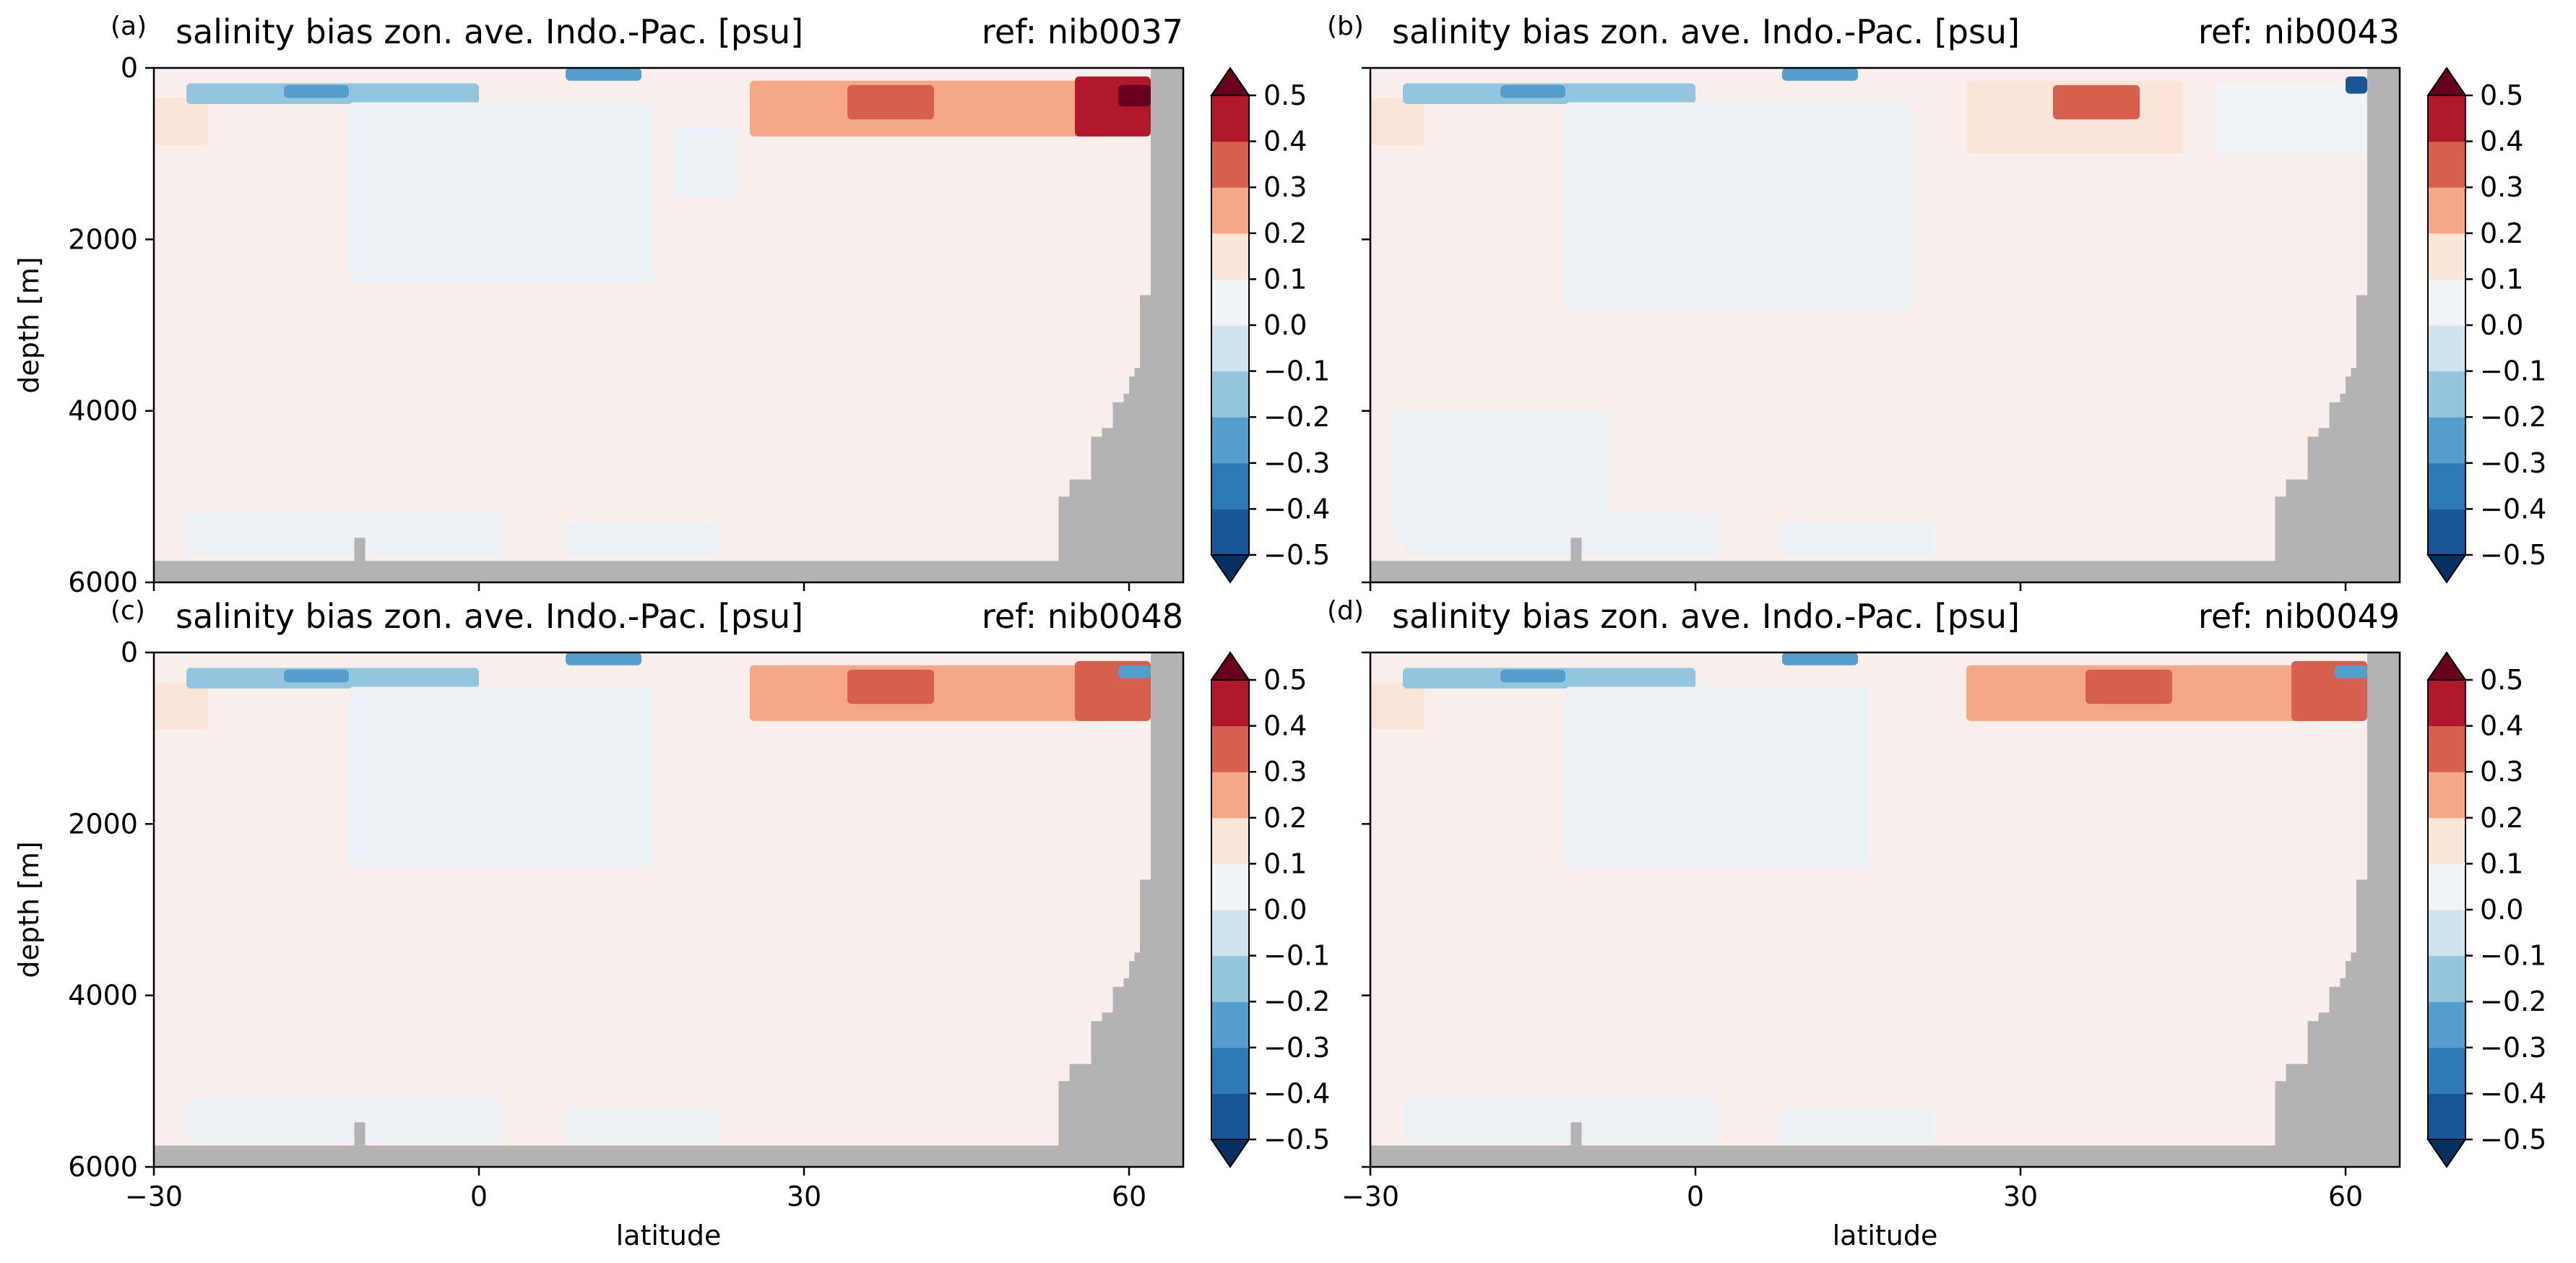 This screenshot has height=1263, width=2576. Describe the element at coordinates (2299, 31) in the screenshot. I see `ref-label: ref: nib0043` at that location.